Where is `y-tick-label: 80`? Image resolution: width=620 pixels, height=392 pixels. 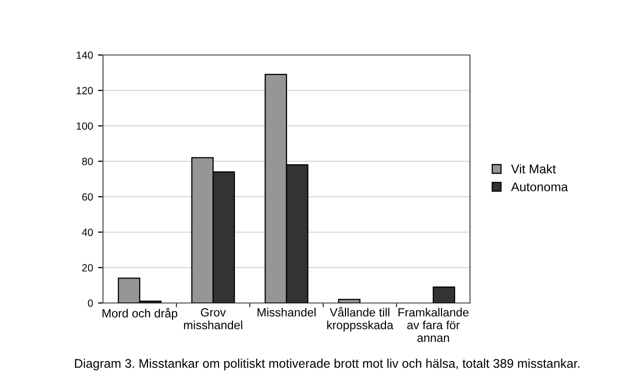
y-tick-label: 80 is located at coordinates (87, 162).